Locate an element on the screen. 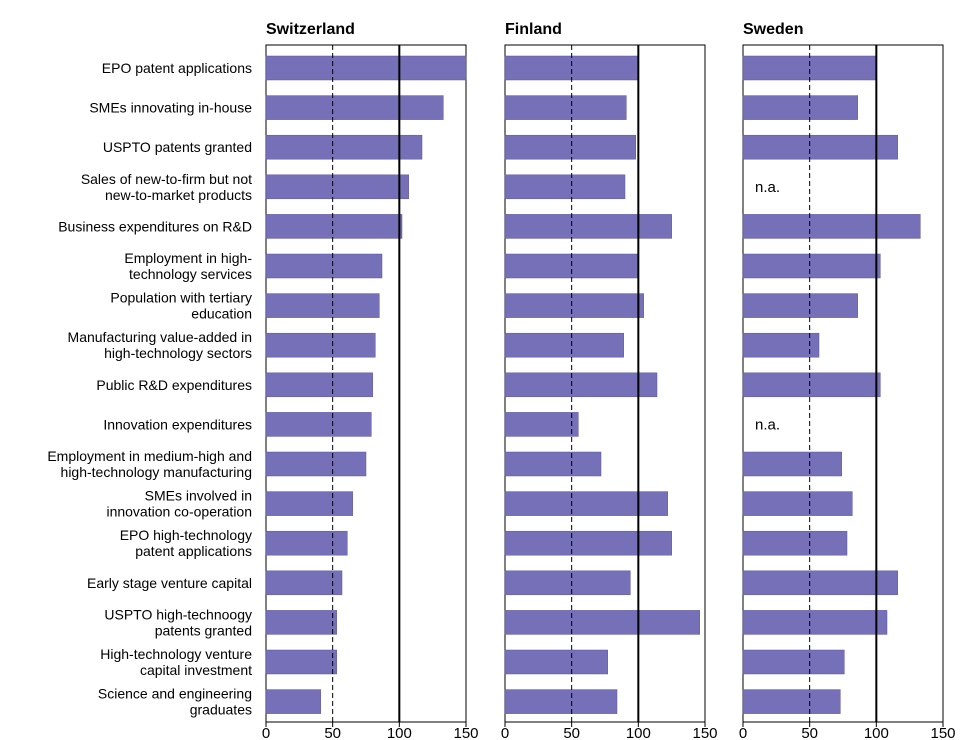 Image resolution: width=961 pixels, height=740 pixels. category-label: EPO high-technology patent applications is located at coordinates (186, 543).